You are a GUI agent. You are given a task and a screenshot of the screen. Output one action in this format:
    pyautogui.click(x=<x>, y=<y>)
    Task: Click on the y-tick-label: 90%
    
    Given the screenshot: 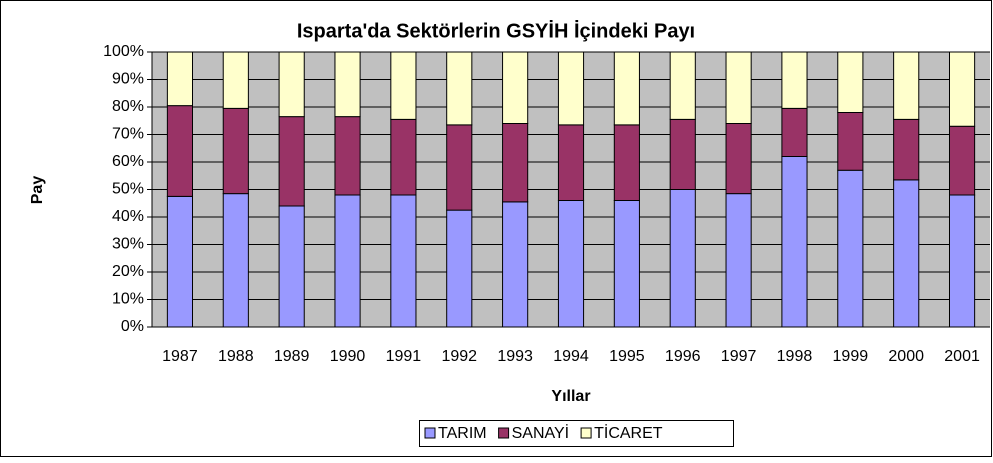 What is the action you would take?
    pyautogui.click(x=128, y=79)
    